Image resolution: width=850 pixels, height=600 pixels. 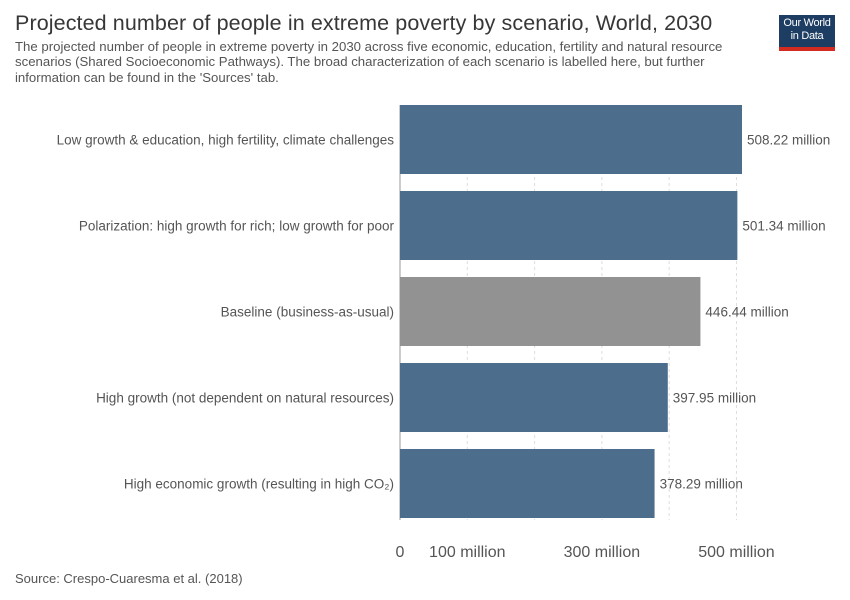 What do you see at coordinates (129, 578) in the screenshot?
I see `source-note: Source: Crespo-Cuaresma et al. (2018)` at bounding box center [129, 578].